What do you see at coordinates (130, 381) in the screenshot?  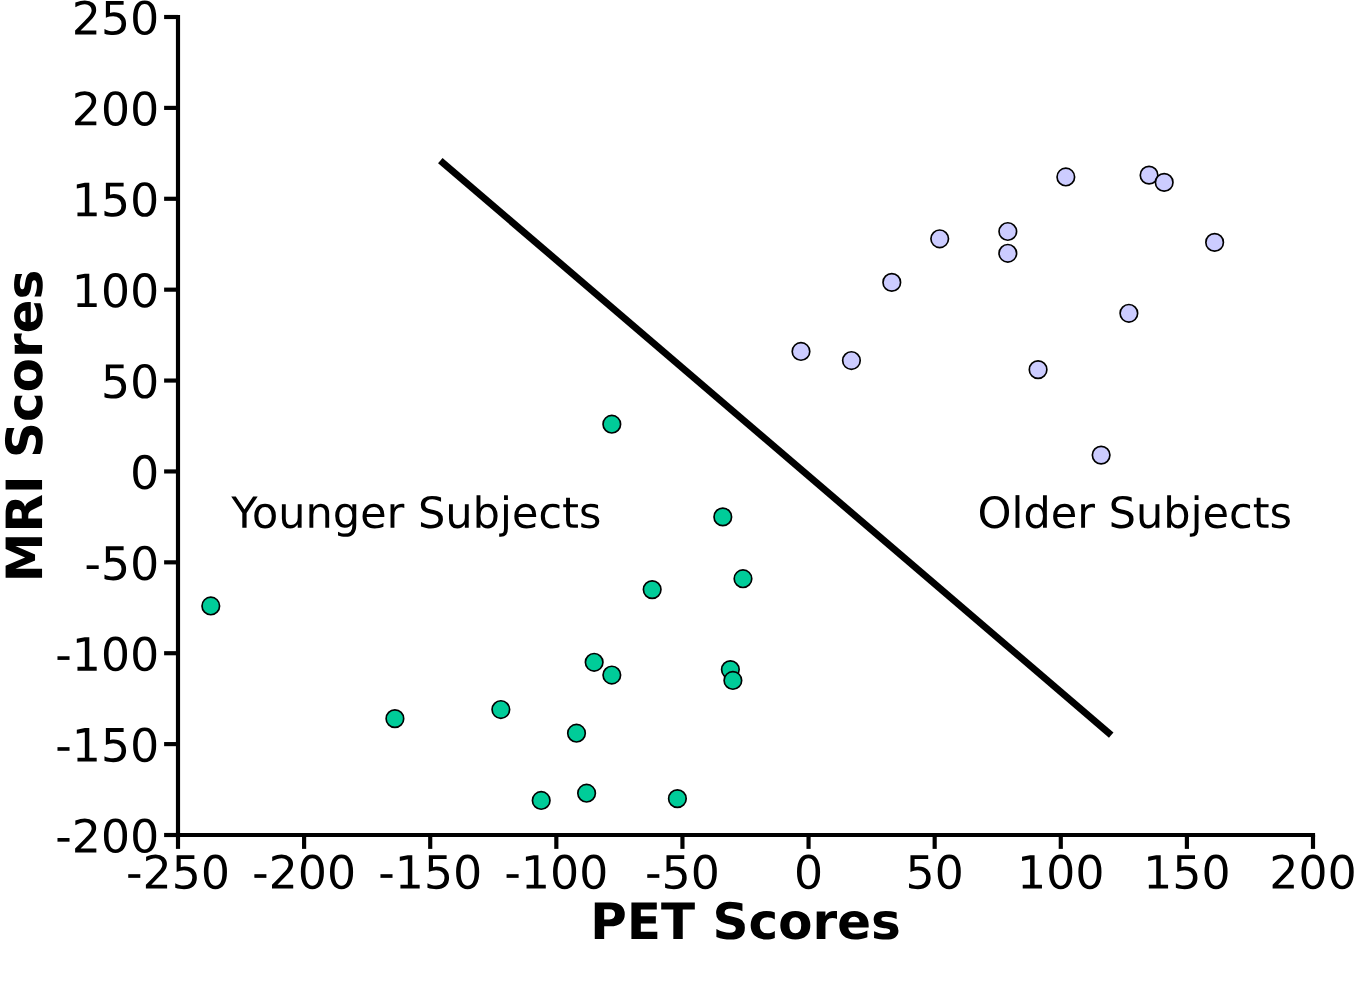 I see `y-tick-label: 50` at bounding box center [130, 381].